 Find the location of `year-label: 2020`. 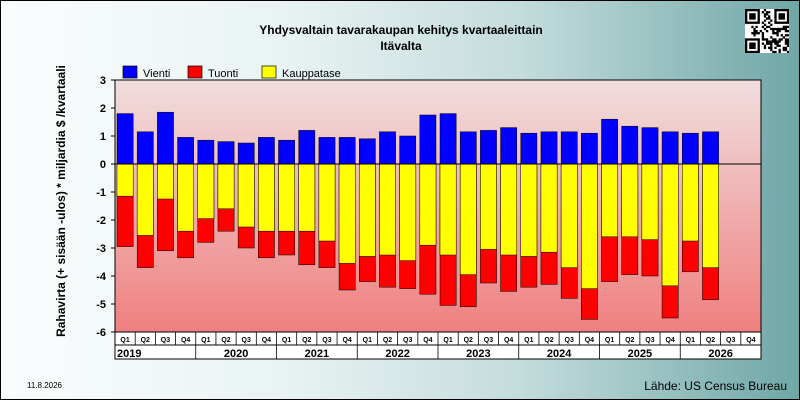

year-label: 2020 is located at coordinates (236, 354).